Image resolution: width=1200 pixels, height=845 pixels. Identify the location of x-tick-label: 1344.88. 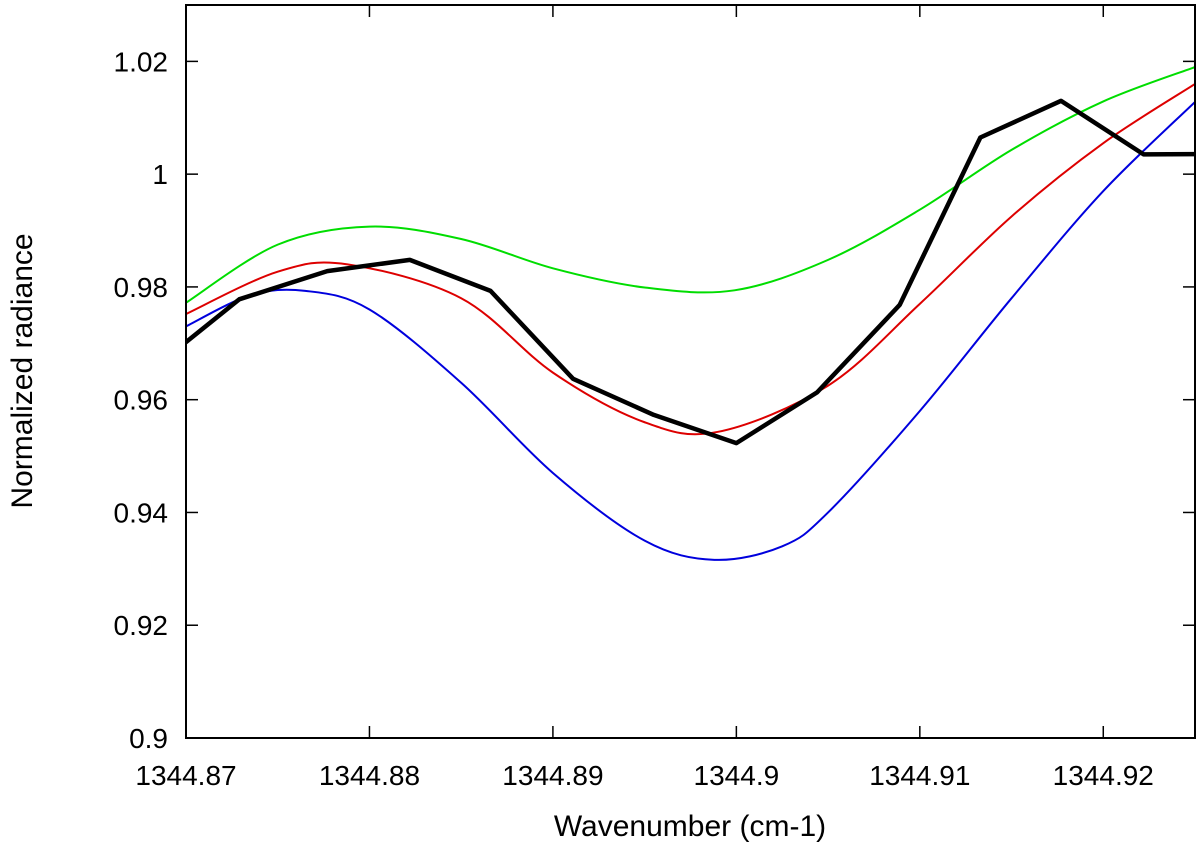
(369, 775).